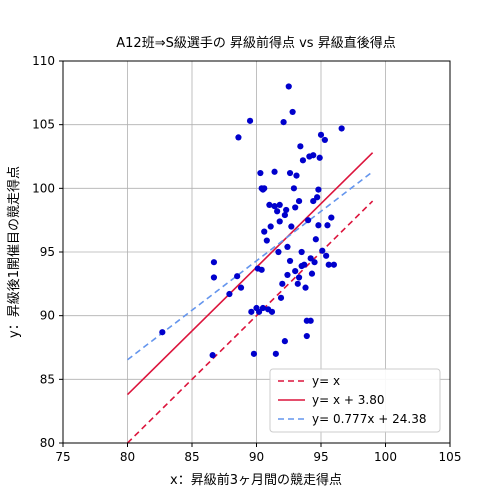  I want to click on legend-label-shift-line: y= x + 3.80, so click(348, 400).